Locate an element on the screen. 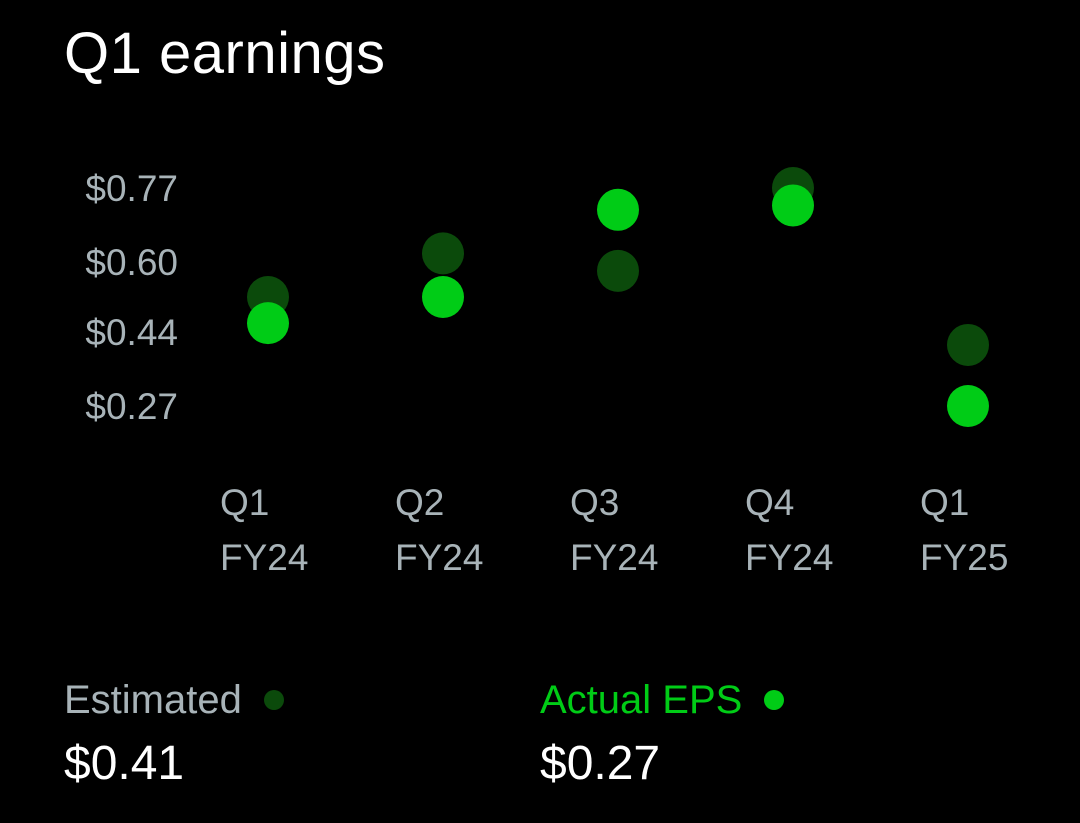  legend-estimated-value: $0.41 is located at coordinates (124, 763).